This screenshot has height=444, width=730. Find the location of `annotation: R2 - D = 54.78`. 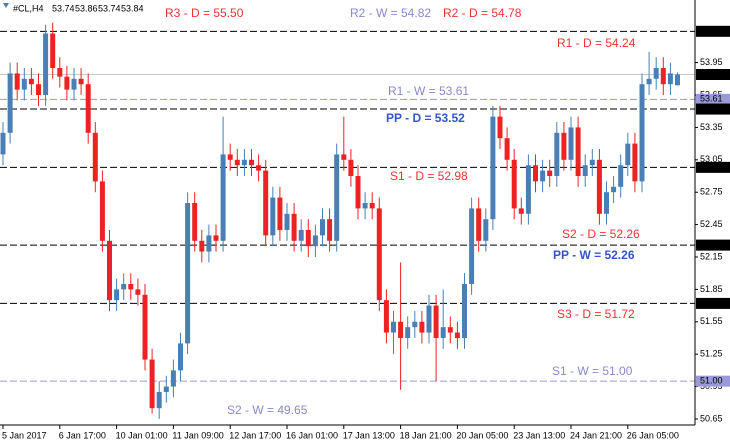

annotation: R2 - D = 54.78 is located at coordinates (482, 13).